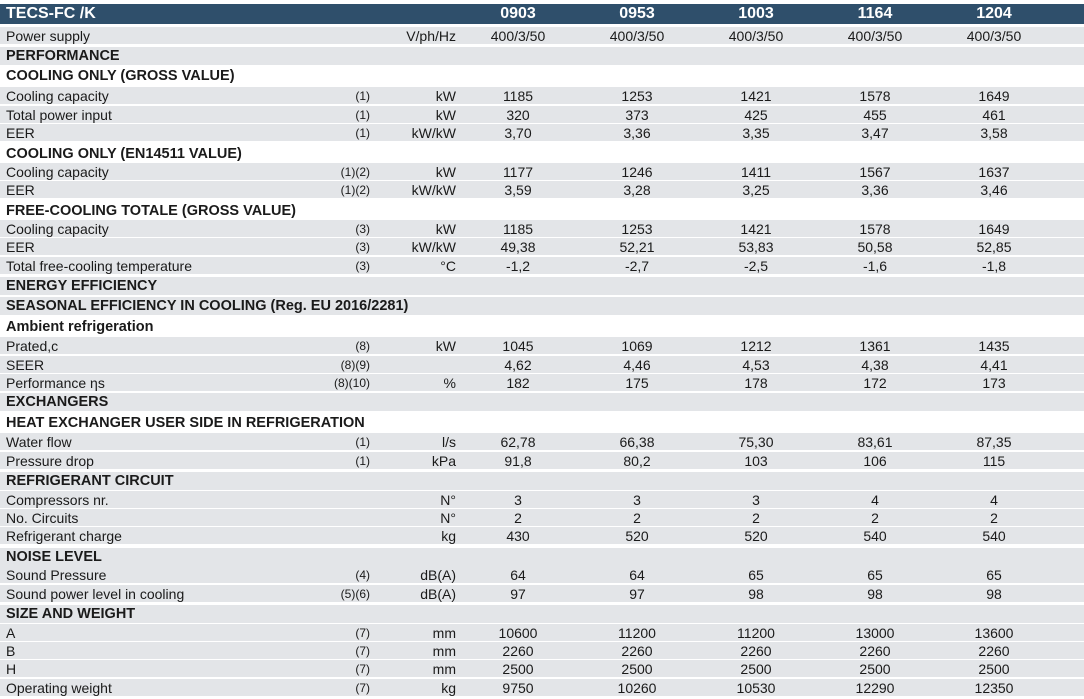  Describe the element at coordinates (120, 76) in the screenshot. I see `subsection-heading: COOLING ONLY (GROSS VALUE)` at that location.